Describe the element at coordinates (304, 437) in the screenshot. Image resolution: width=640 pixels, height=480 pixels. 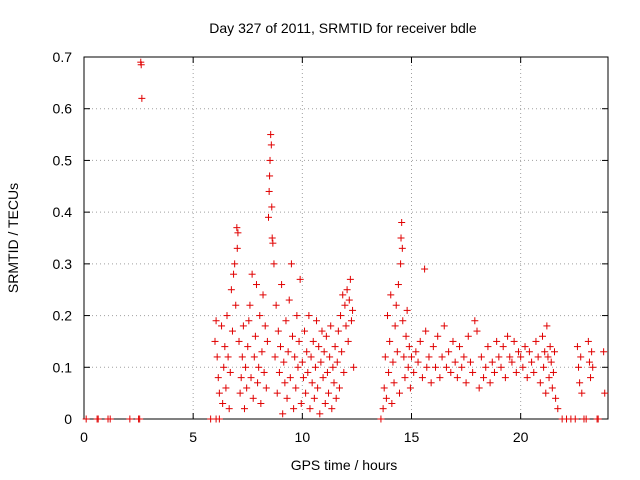
I see `x-tick-labels: 0 5 10 15 20` at that location.